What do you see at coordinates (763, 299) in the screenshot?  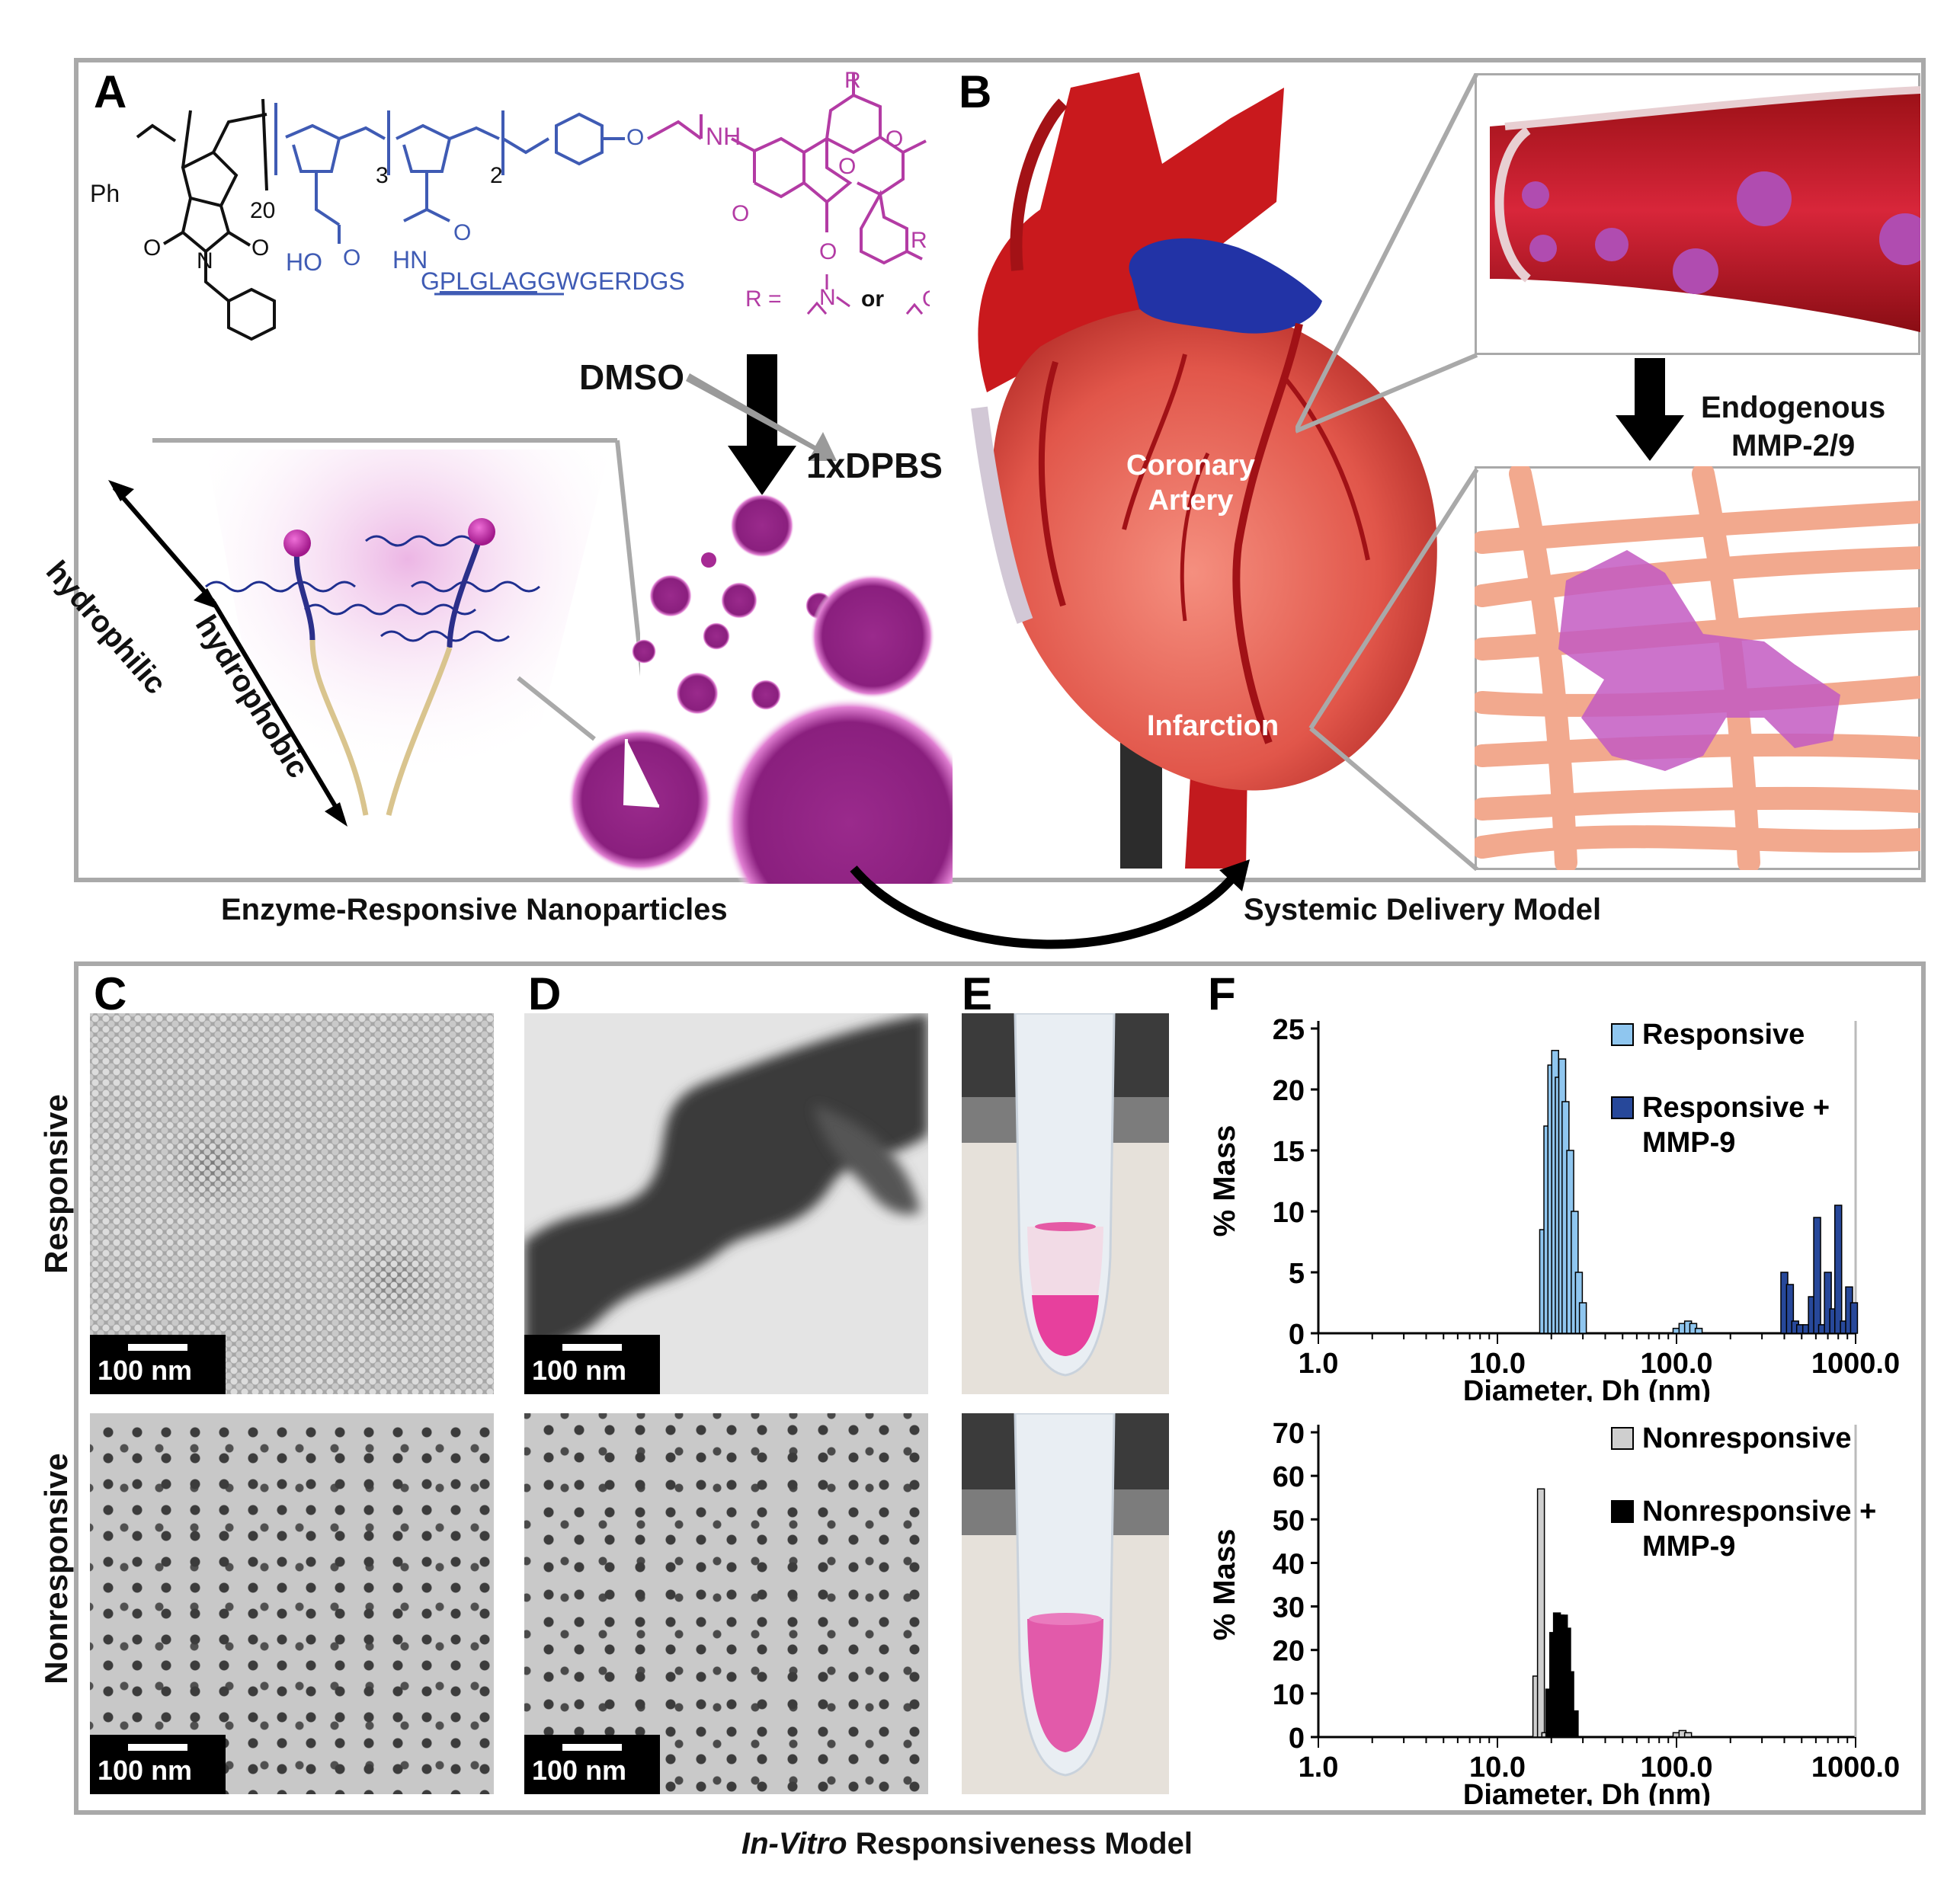 I see `r-definition: R =` at bounding box center [763, 299].